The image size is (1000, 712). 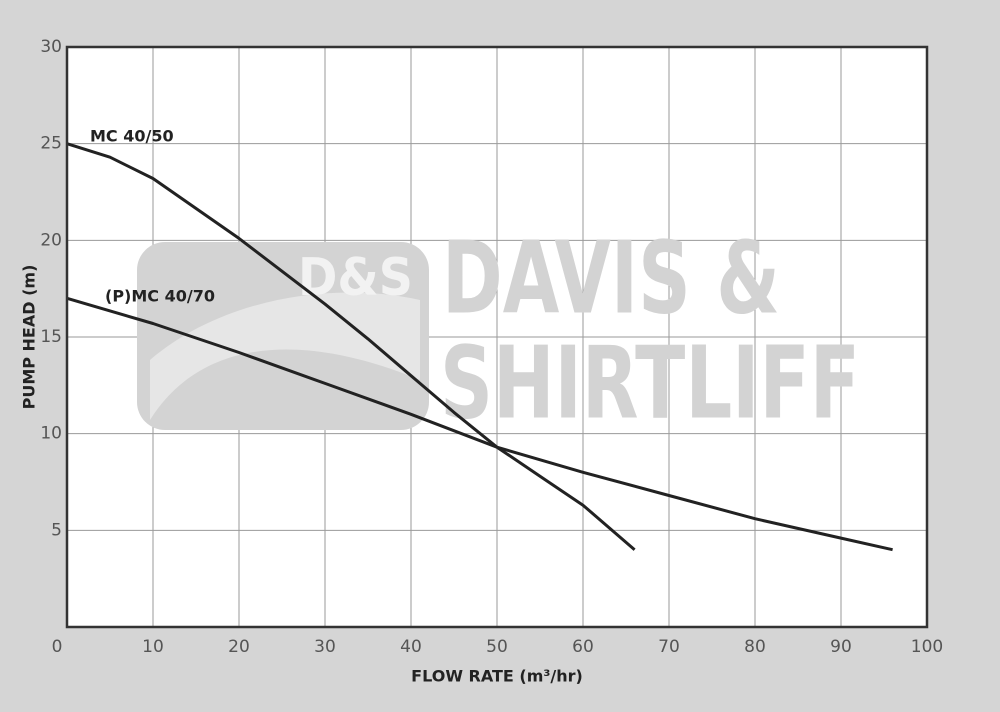 I want to click on x-tick-label: 80, so click(x=755, y=647).